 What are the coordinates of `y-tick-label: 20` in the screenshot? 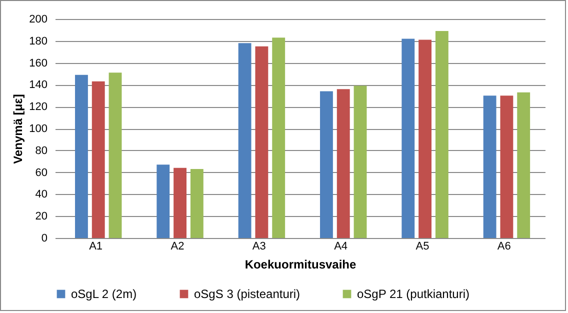 It's located at (41, 216).